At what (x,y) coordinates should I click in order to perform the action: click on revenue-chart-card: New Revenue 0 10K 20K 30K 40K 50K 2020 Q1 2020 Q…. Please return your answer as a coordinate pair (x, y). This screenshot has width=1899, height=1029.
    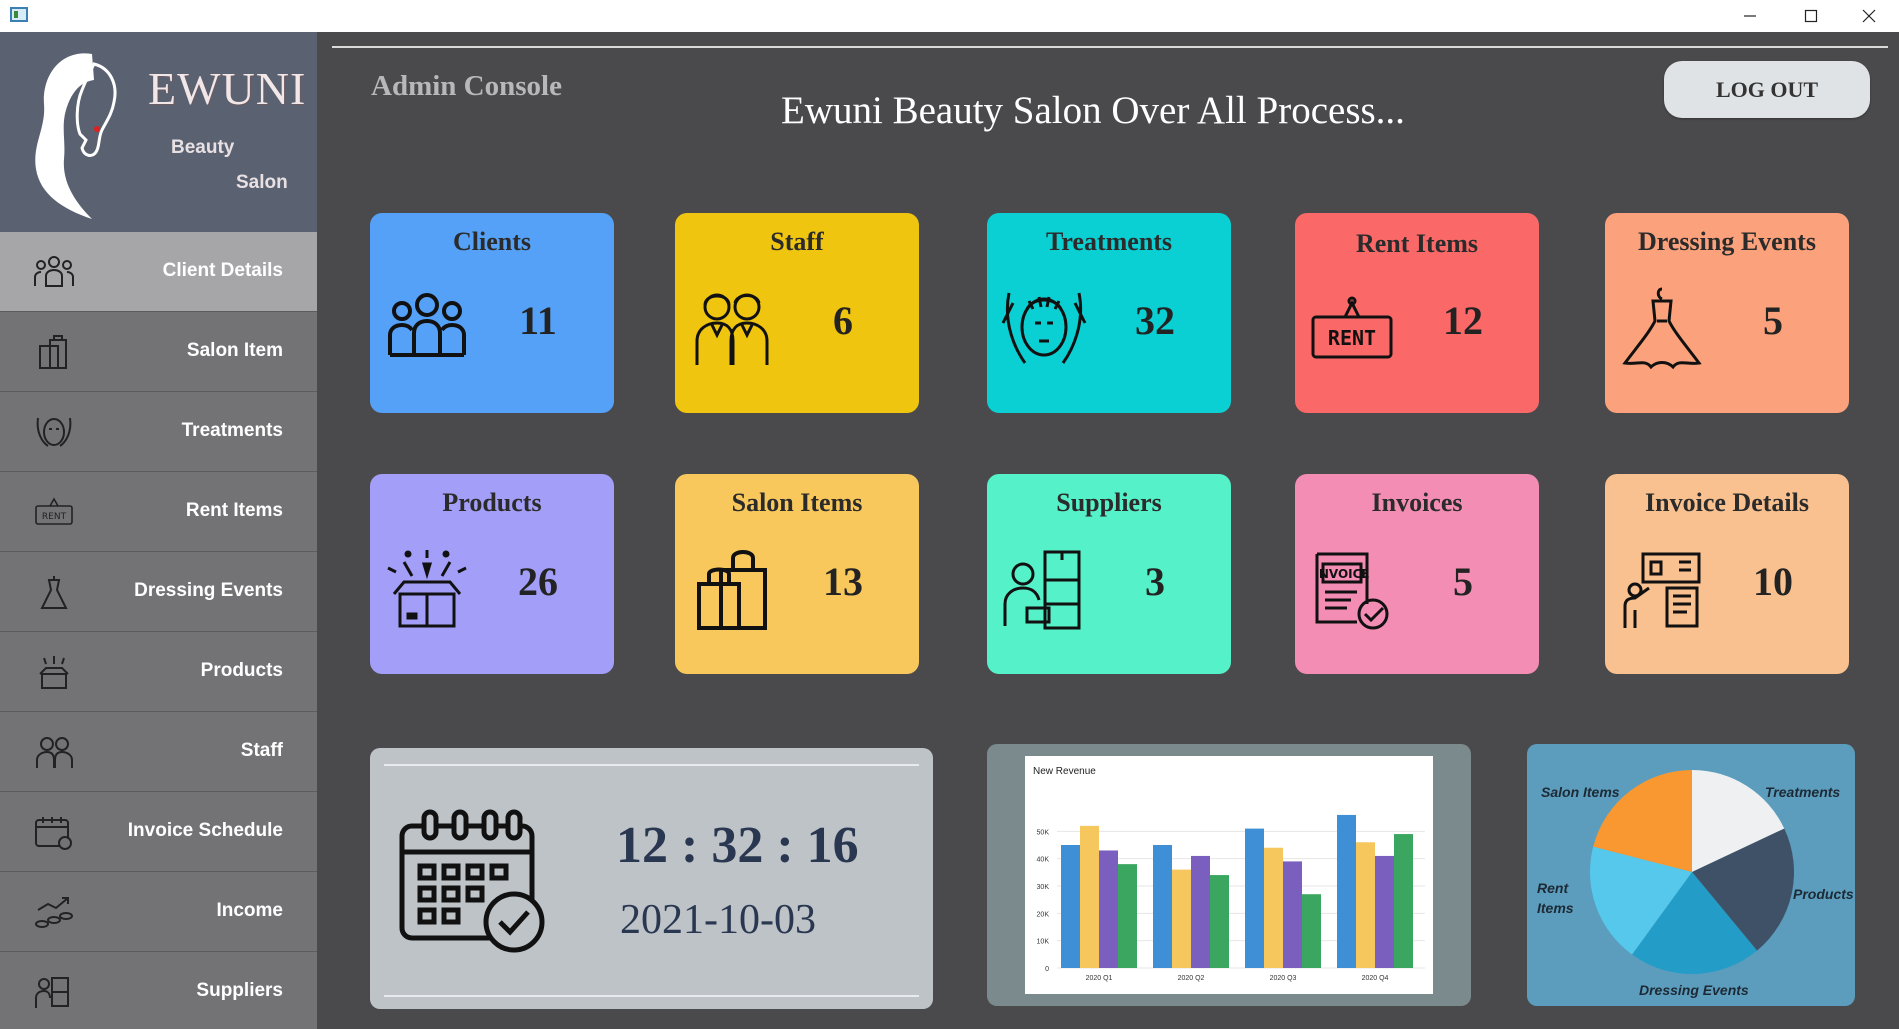
    Looking at the image, I should click on (1229, 875).